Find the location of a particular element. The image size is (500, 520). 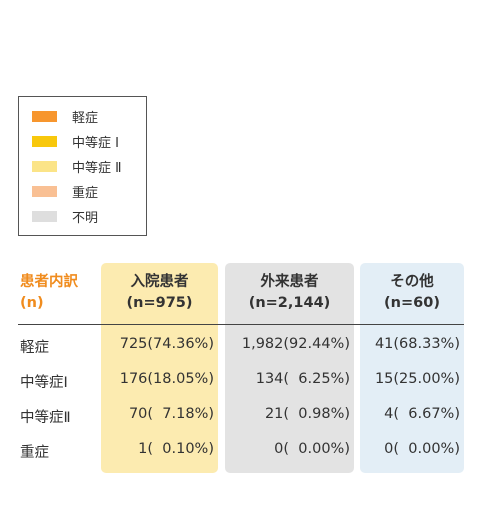

legend-label-unknown: 不明 is located at coordinates (85, 218).